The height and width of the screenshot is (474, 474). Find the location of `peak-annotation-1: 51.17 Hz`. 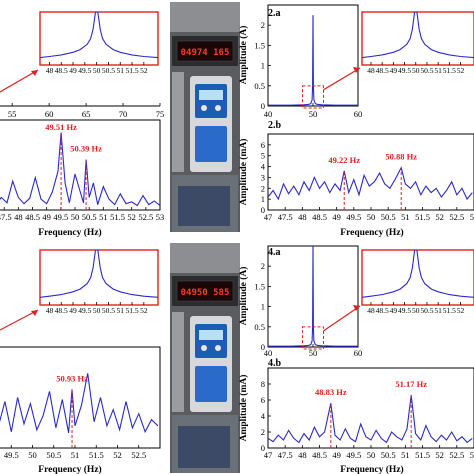

peak-annotation-1: 51.17 Hz is located at coordinates (411, 384).